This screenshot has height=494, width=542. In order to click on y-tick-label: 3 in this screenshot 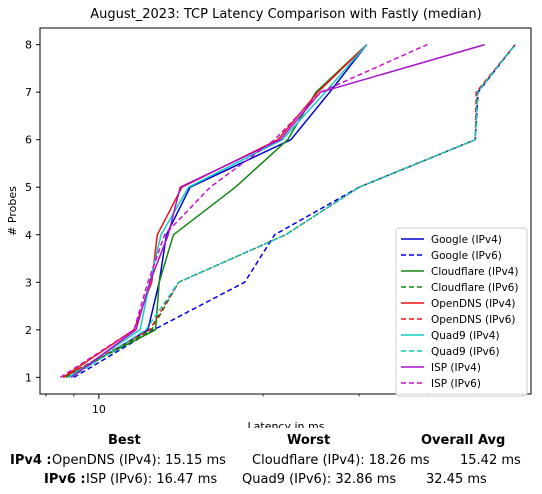, I will do `click(28, 282)`.